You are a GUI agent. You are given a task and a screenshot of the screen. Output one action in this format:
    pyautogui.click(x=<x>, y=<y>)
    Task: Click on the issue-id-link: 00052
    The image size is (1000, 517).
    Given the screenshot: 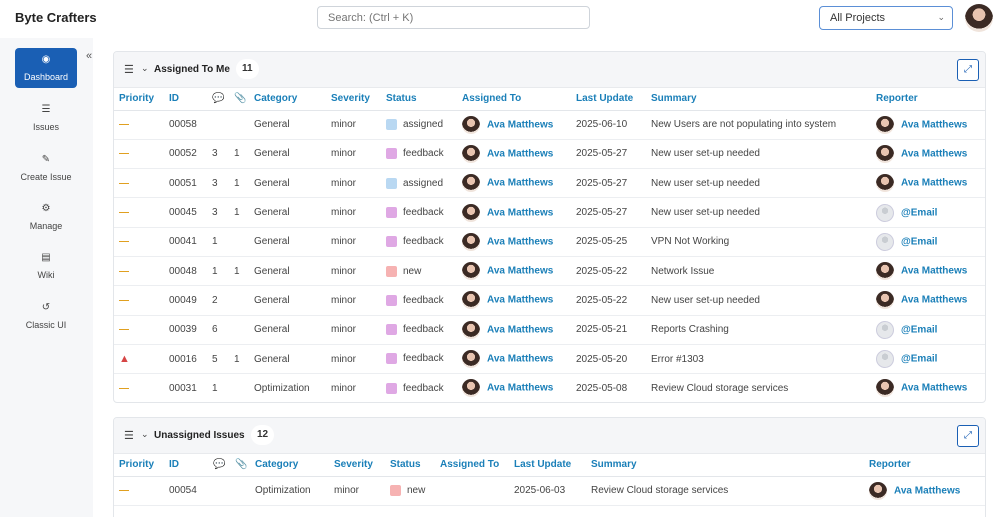 What is the action you would take?
    pyautogui.click(x=185, y=154)
    